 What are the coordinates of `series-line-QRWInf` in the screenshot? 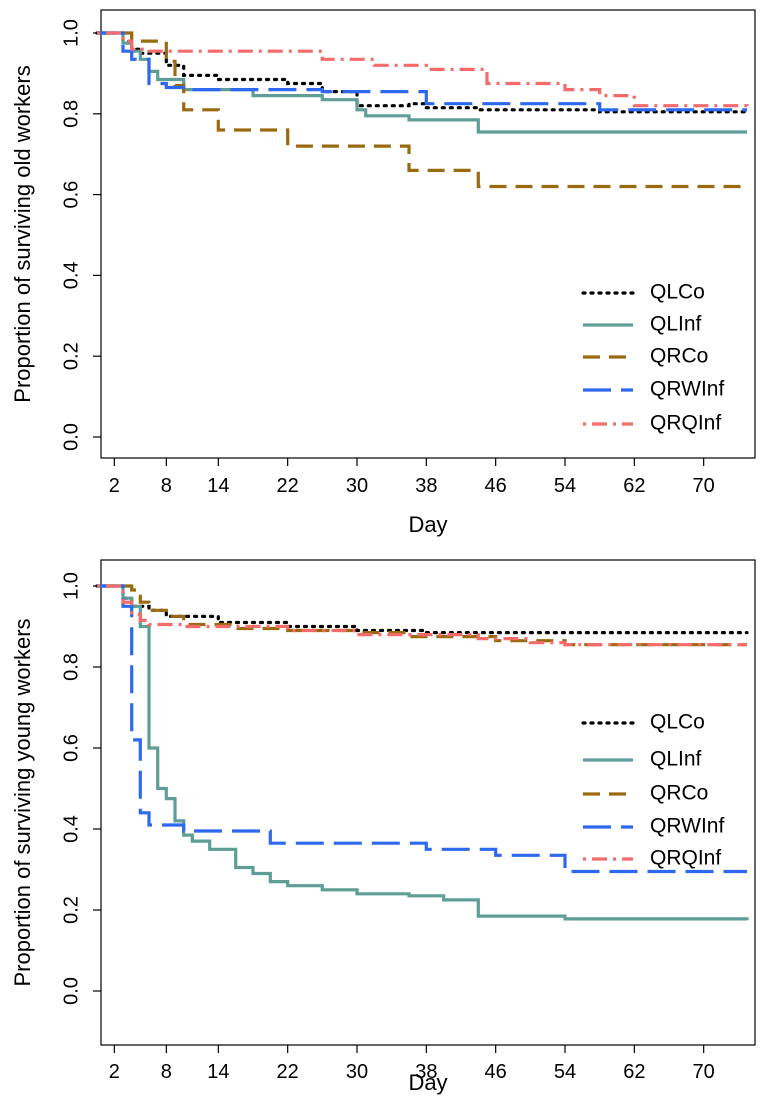 It's located at (422, 71).